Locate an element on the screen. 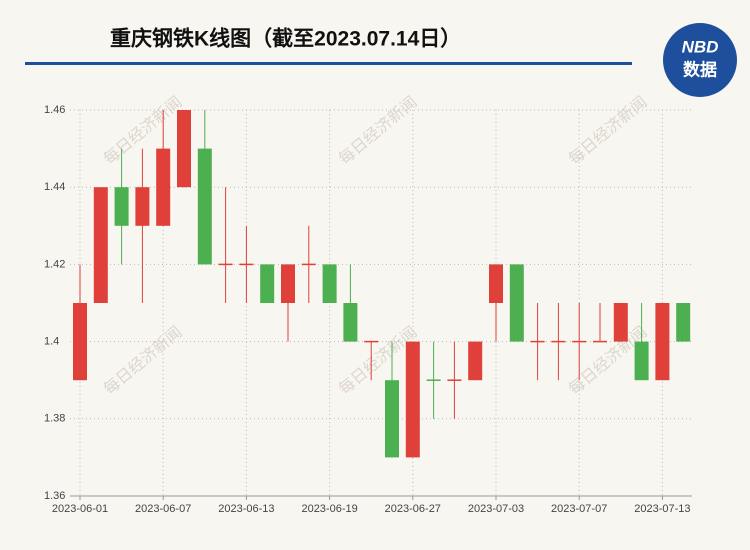  x-tick-label: 2023-06-07 is located at coordinates (163, 509).